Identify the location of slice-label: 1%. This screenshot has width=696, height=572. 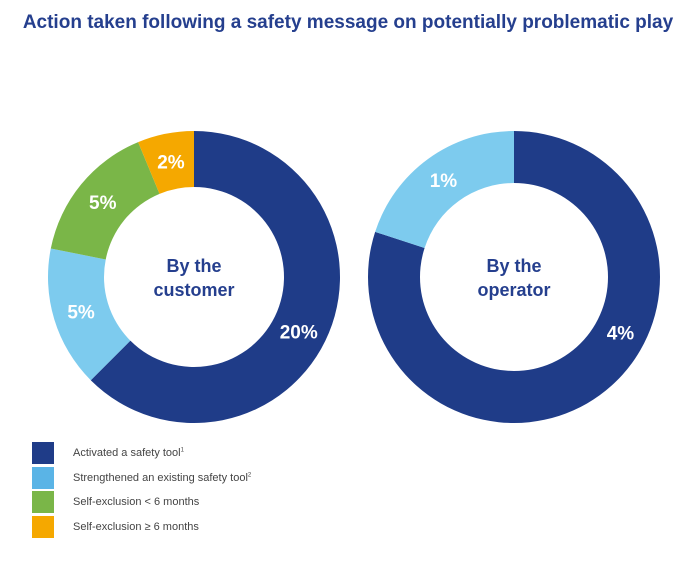
(444, 181).